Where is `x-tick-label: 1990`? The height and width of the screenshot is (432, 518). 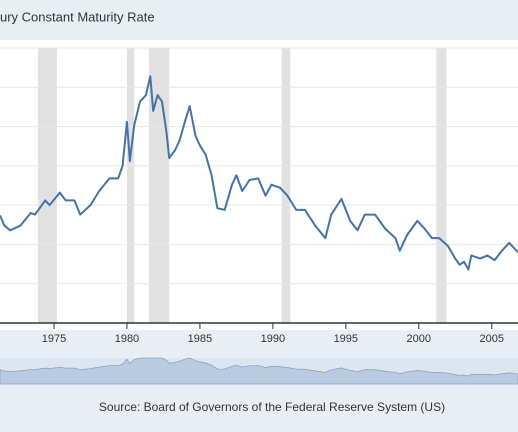
x-tick-label: 1990 is located at coordinates (273, 339).